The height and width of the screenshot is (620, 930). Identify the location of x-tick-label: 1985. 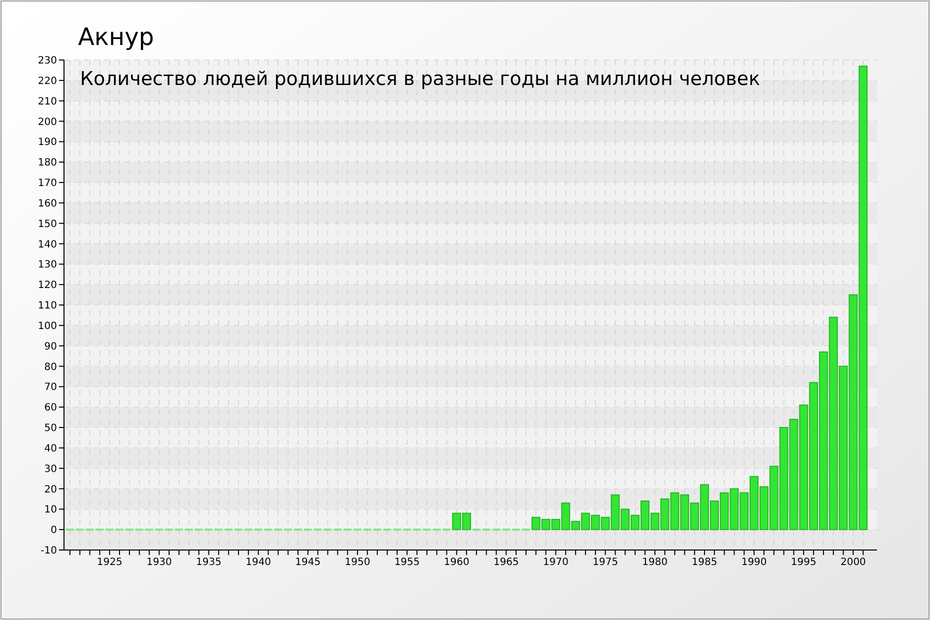
(705, 562).